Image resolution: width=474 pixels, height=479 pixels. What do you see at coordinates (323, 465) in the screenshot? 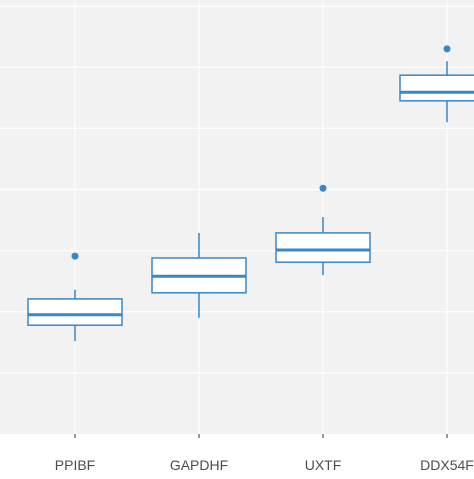
I see `x-tick-label: UXTF` at bounding box center [323, 465].